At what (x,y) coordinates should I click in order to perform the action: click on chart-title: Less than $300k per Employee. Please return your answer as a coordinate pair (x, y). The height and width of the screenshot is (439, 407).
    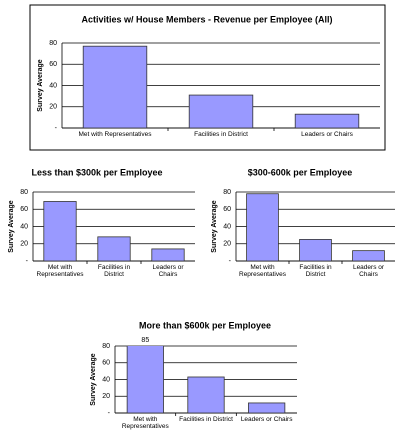
    Looking at the image, I should click on (96, 172).